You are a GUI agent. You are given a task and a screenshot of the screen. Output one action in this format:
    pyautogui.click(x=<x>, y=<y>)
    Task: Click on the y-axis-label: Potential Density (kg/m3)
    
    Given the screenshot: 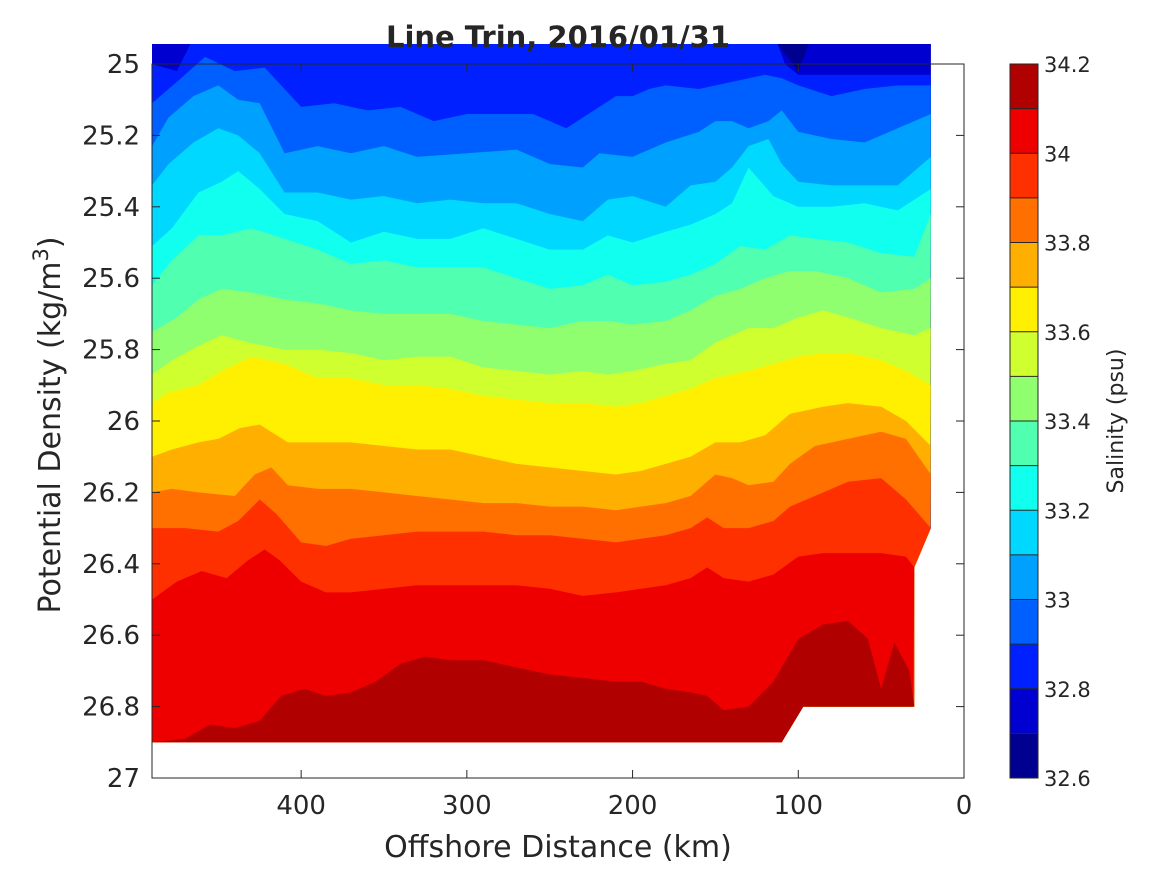 What is the action you would take?
    pyautogui.click(x=48, y=424)
    